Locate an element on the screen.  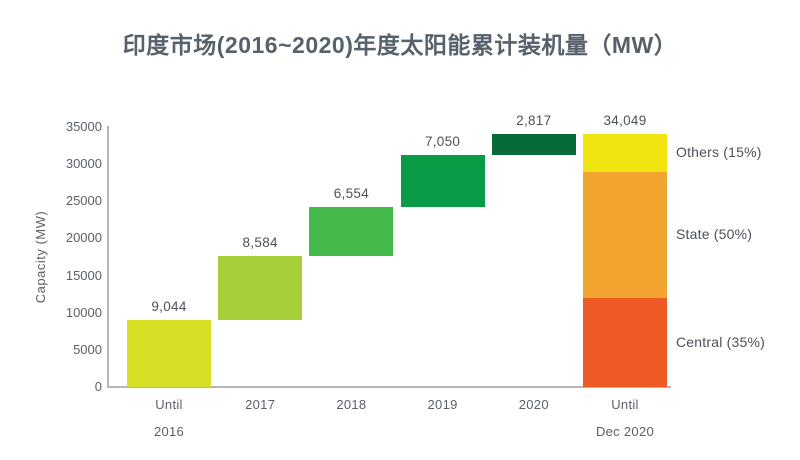
cumulative-stacked-bar is located at coordinates (625, 260).